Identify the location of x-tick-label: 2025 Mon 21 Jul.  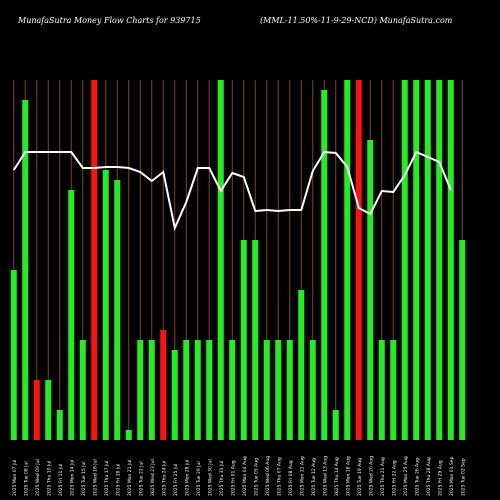
(130, 478).